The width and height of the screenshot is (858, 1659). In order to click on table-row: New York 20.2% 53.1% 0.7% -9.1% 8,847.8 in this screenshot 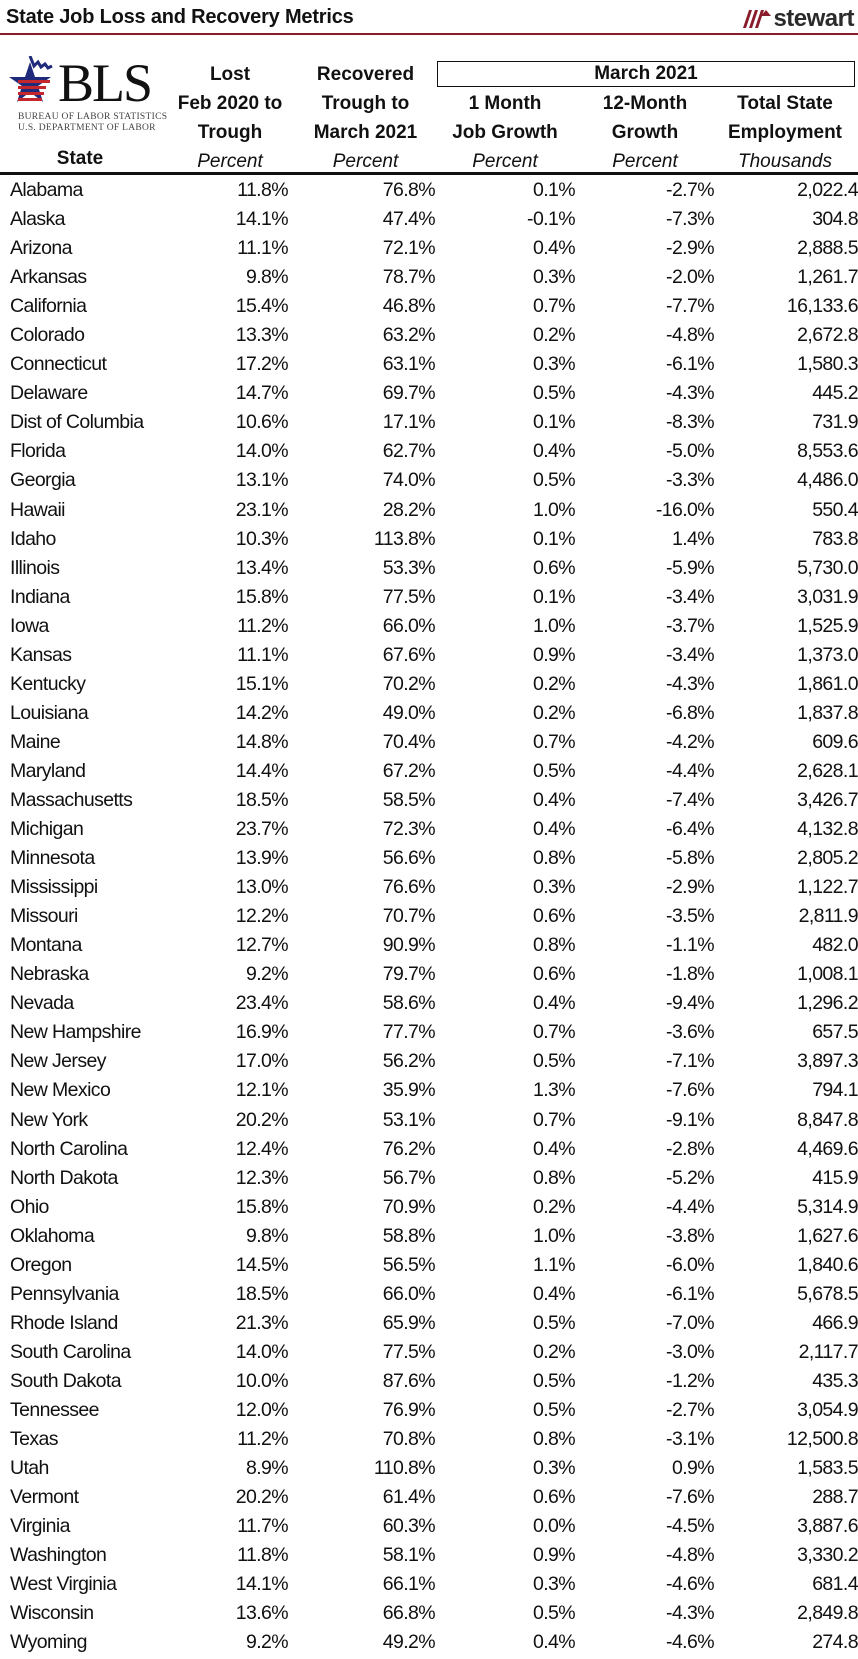, I will do `click(429, 1120)`.